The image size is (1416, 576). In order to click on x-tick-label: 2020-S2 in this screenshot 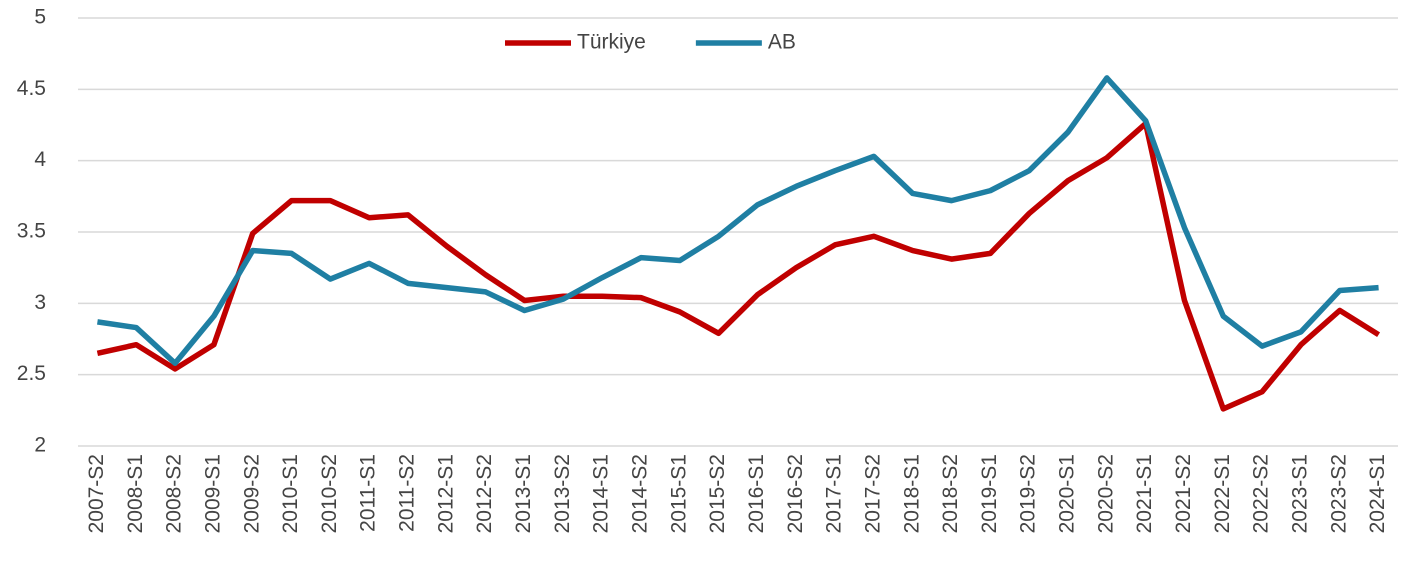, I will do `click(1105, 493)`.